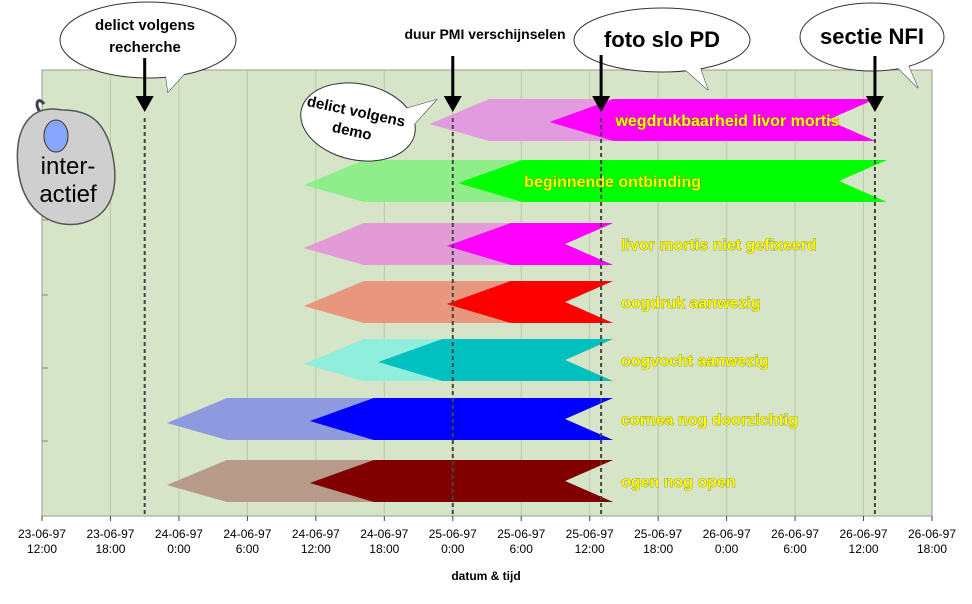 The height and width of the screenshot is (604, 972). Describe the element at coordinates (726, 121) in the screenshot. I see `bar-label: wegdrukbaarheid livor mortis` at that location.